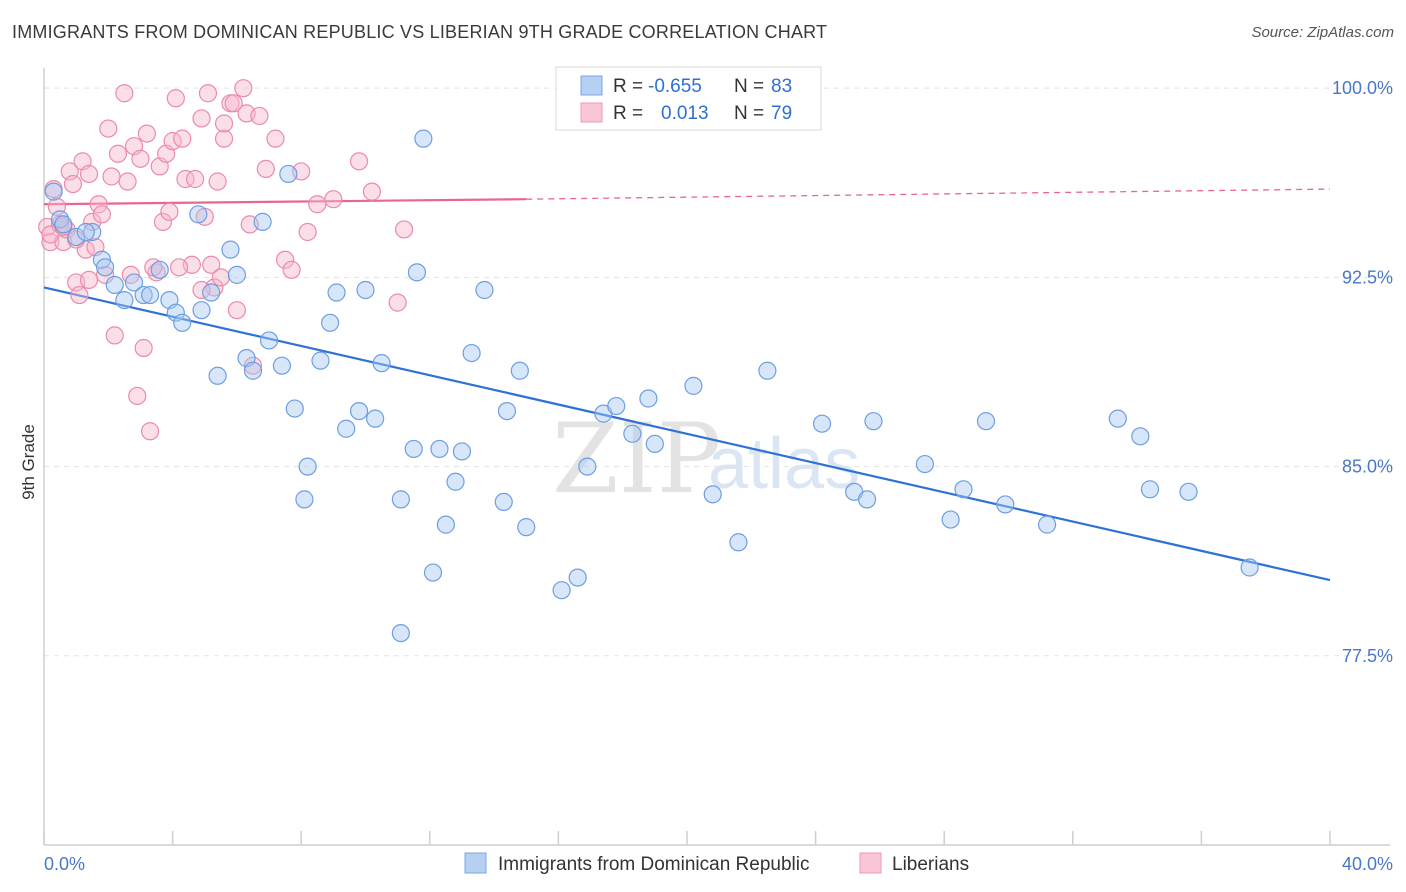  I want to click on correlation-legend: R = -0.655 N = 83 R = 0.013 N = 79, so click(688, 98).